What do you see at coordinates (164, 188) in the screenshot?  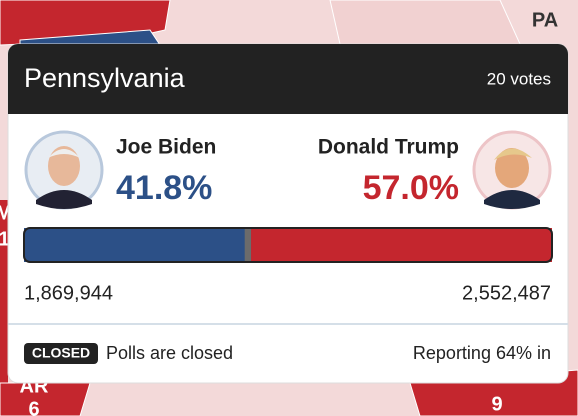 I see `candidate-share: 41.8%` at bounding box center [164, 188].